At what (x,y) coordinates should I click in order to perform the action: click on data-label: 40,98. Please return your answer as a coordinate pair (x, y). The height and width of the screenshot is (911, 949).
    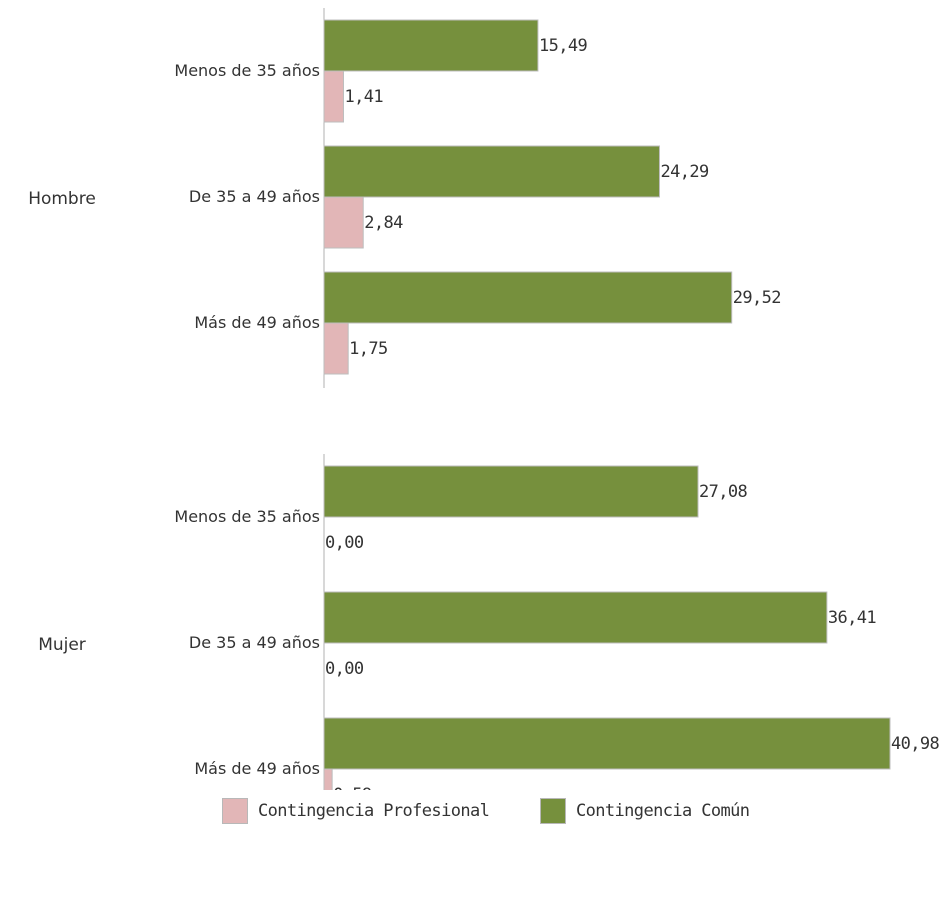
    Looking at the image, I should click on (915, 744).